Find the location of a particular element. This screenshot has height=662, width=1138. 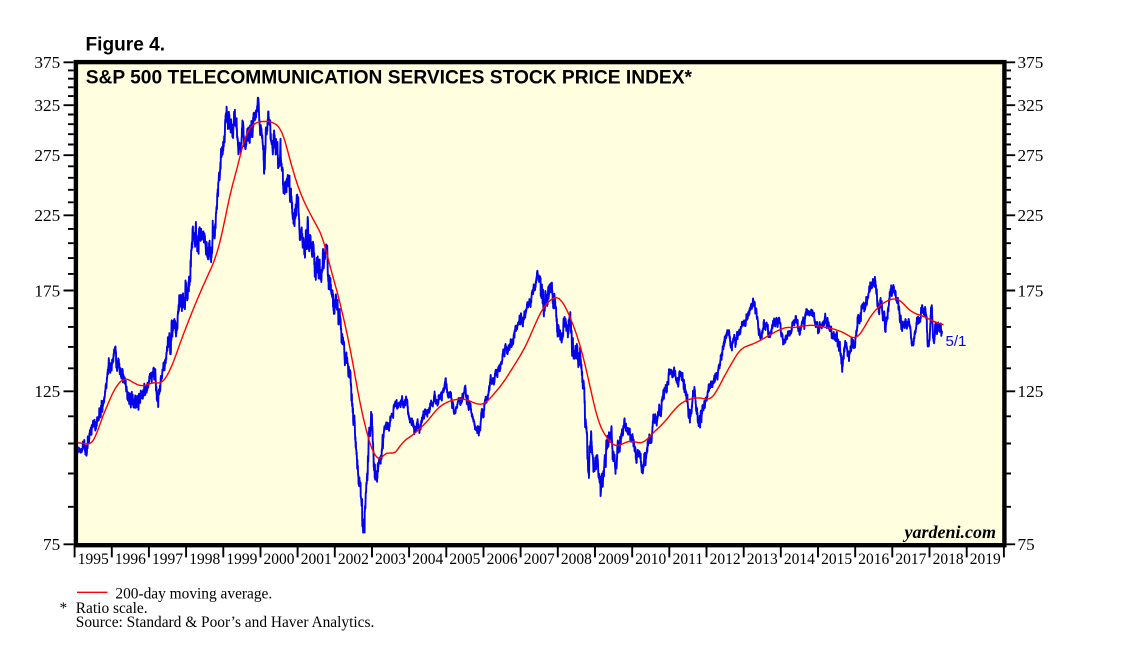

svg-text: yardeni.com is located at coordinates (950, 532).